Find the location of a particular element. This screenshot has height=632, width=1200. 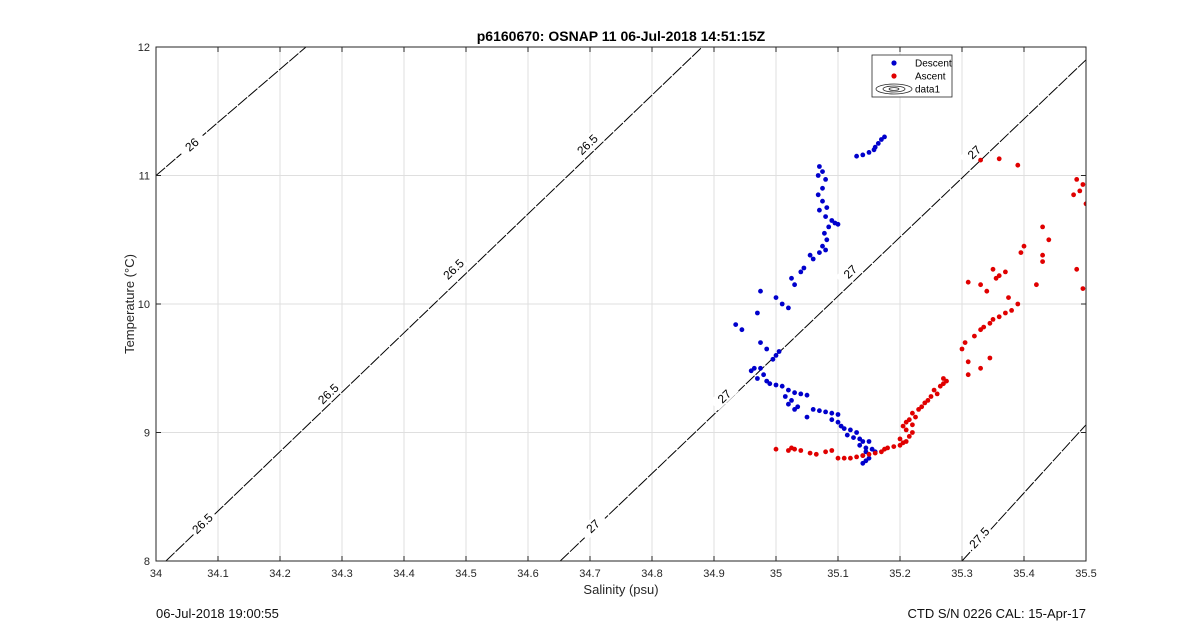

x-tick-label: 35.5 is located at coordinates (1085, 574).